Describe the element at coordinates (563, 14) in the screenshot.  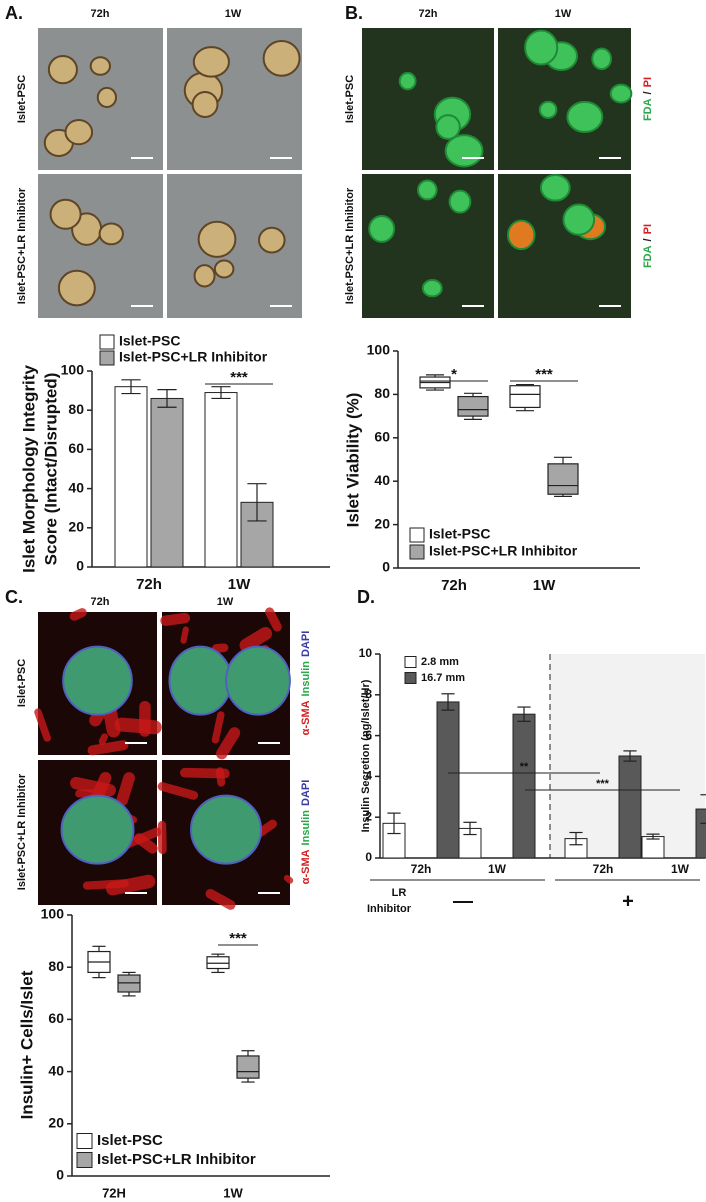
I see `column-label: 1W` at that location.